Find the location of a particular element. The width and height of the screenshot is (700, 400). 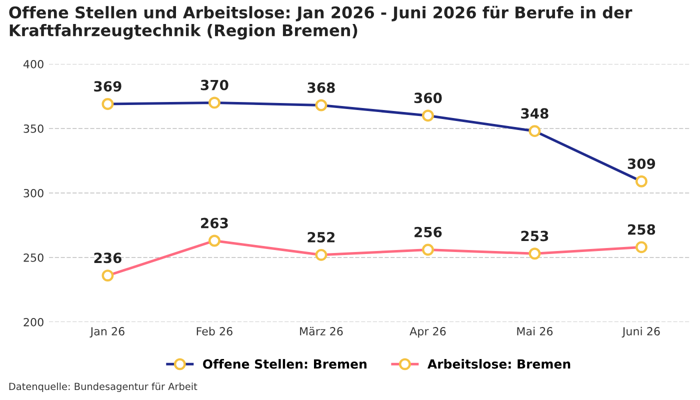

x-tick-label: Mai 26 is located at coordinates (535, 331).